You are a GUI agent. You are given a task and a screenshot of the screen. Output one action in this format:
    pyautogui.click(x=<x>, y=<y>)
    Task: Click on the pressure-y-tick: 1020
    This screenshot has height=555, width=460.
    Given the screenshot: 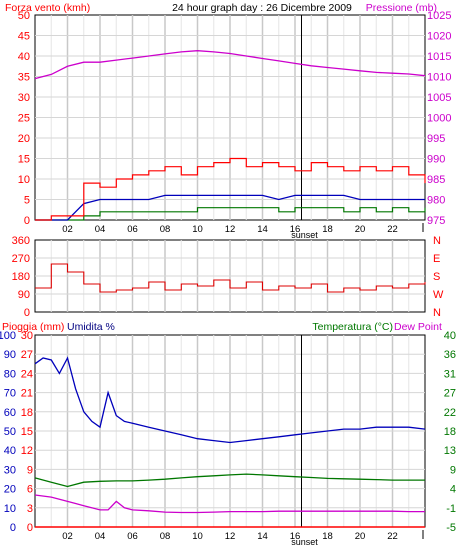 What is the action you would take?
    pyautogui.click(x=439, y=37)
    